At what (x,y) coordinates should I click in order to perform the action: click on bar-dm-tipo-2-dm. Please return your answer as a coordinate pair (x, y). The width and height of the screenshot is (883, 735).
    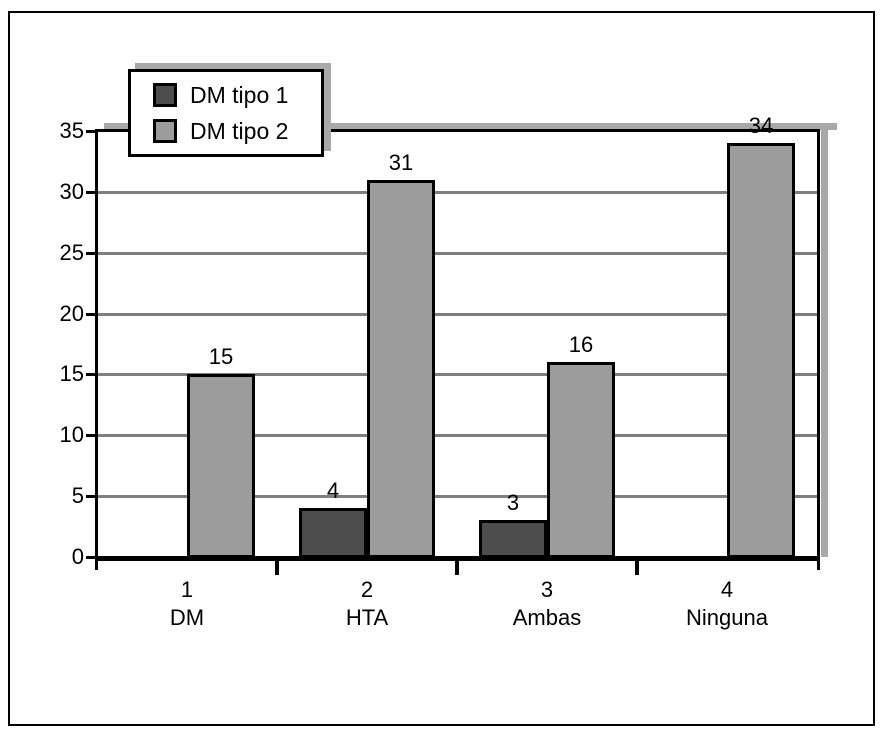
    Looking at the image, I should click on (221, 466).